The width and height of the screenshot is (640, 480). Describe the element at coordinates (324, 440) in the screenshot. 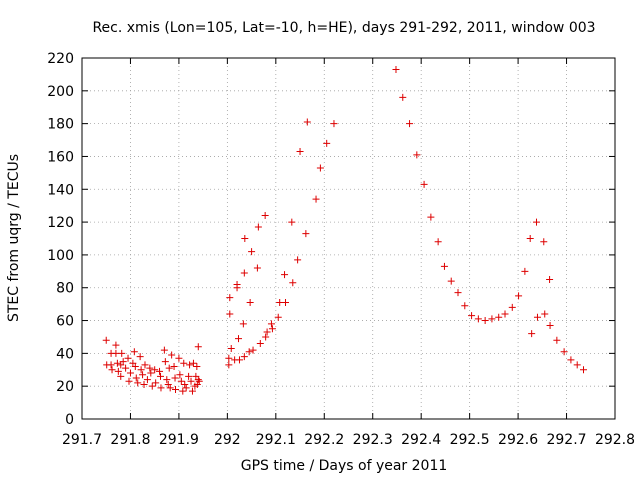

I see `x-tick-label: 292.2` at that location.